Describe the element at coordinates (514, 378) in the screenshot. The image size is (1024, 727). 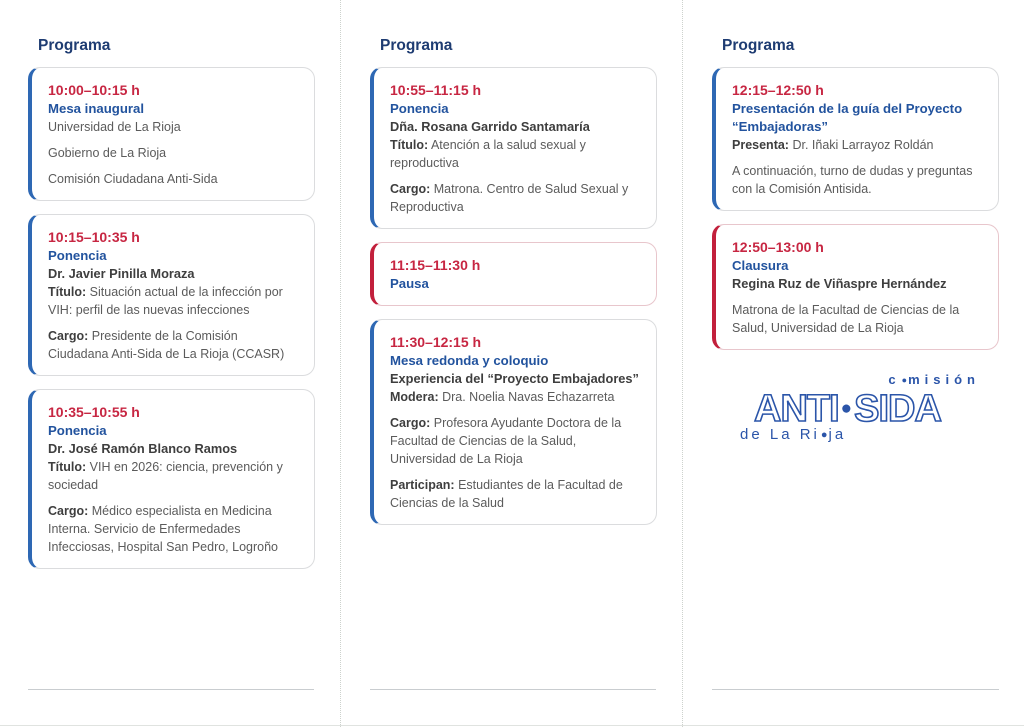
I see `session-name: Experiencia del “Proyecto Embajadores”` at that location.